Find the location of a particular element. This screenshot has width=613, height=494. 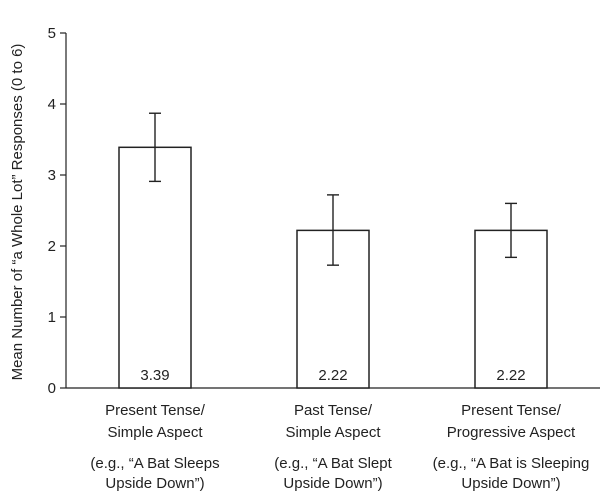

y-tick-label: 0 is located at coordinates (52, 388).